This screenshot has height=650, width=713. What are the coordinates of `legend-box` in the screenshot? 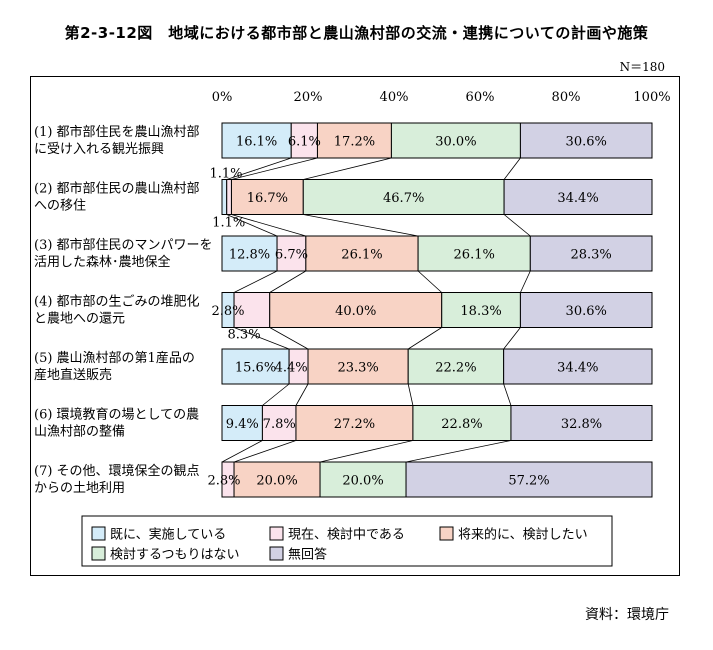 It's located at (347, 541).